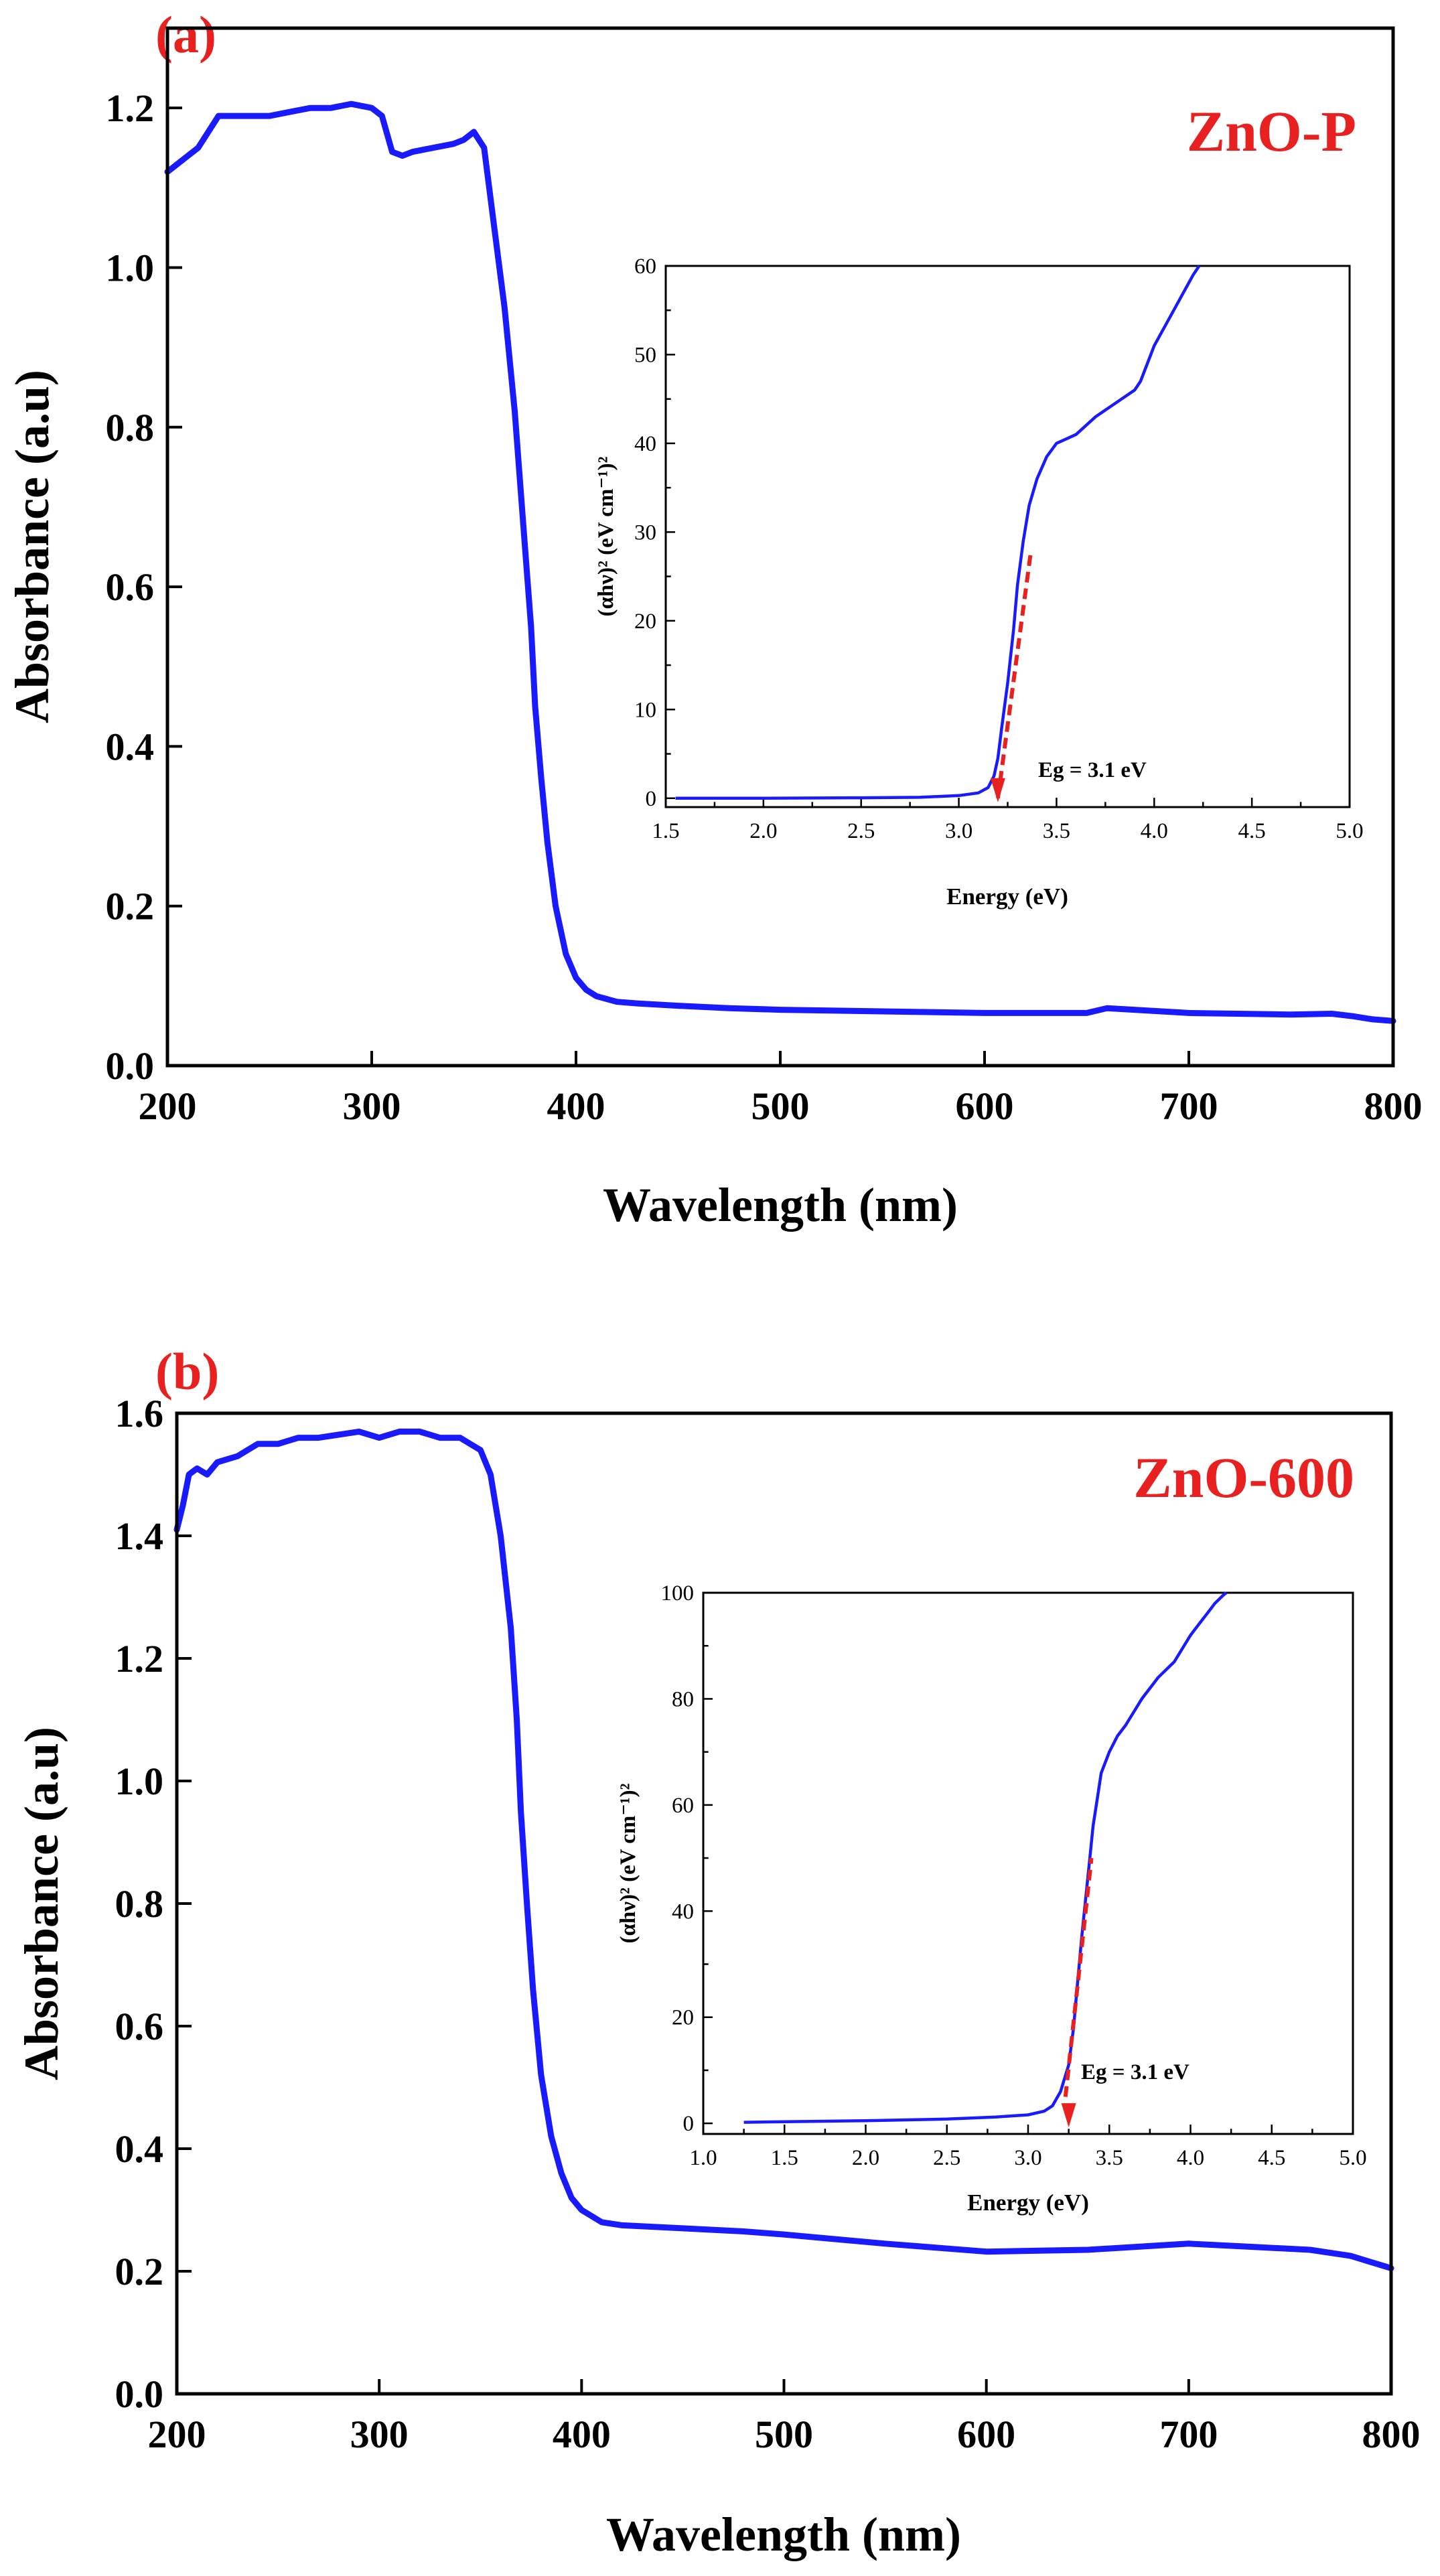 The image size is (1440, 2576). What do you see at coordinates (1078, 1977) in the screenshot?
I see `inset-b-fit-line` at bounding box center [1078, 1977].